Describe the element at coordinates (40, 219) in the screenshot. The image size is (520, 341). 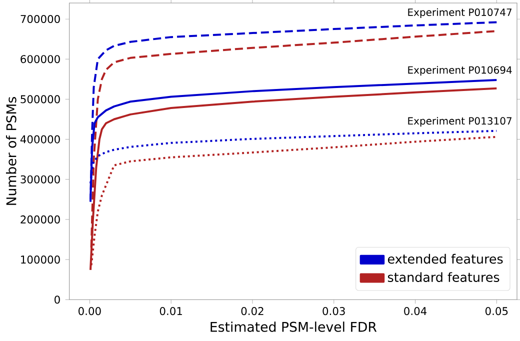
I see `y-tick-label: 200000` at that location.